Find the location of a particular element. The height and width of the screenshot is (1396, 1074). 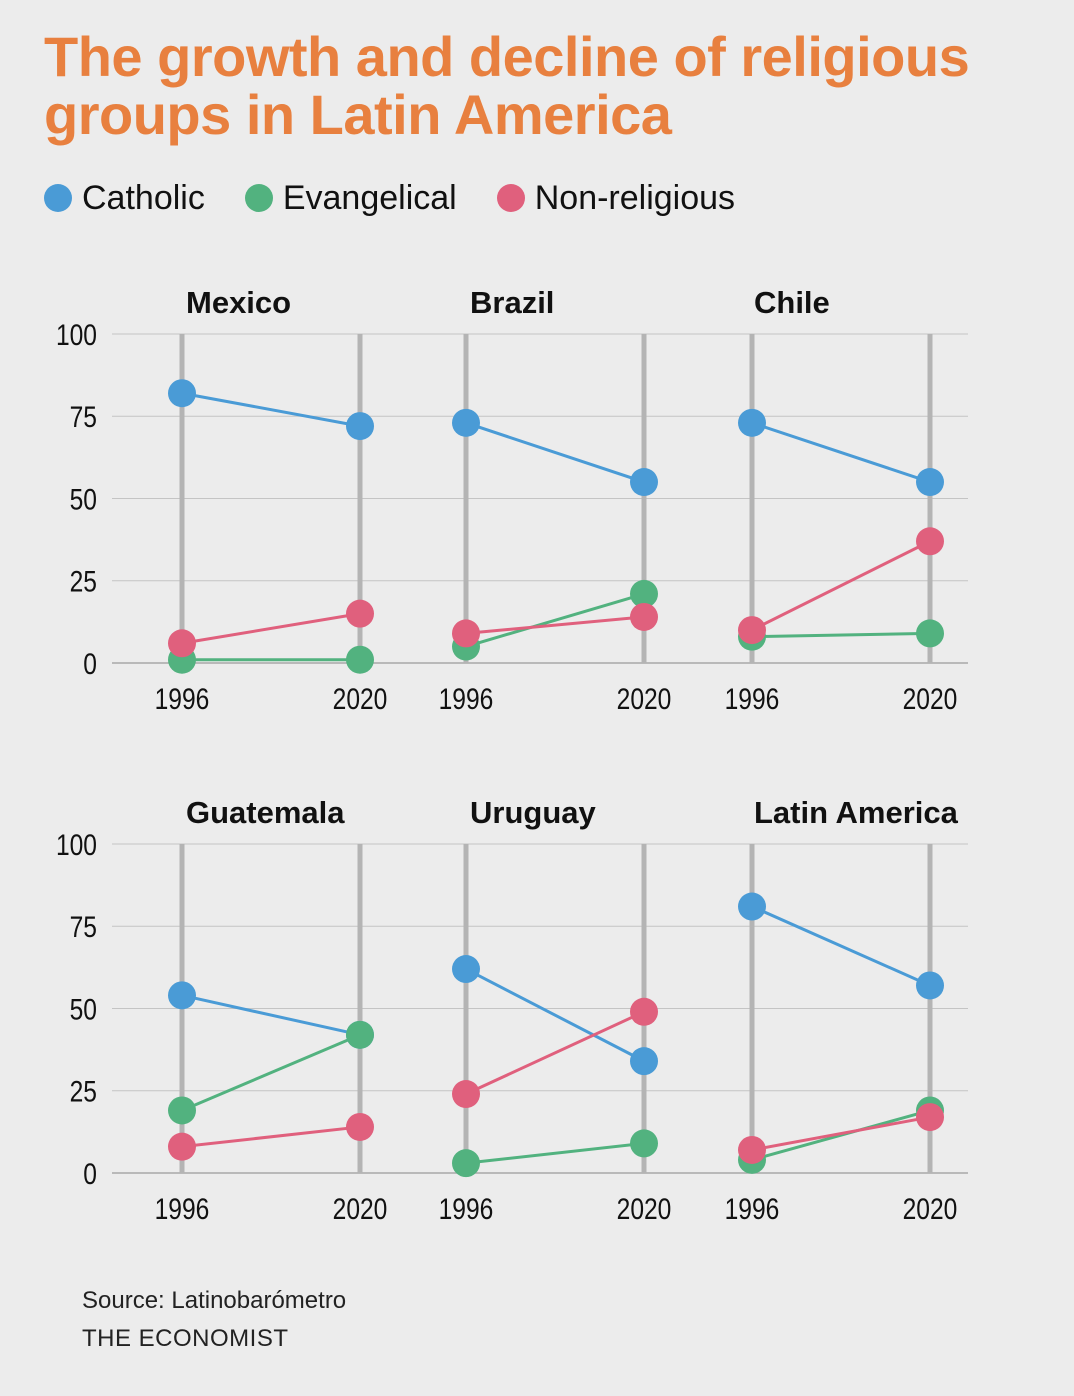

series-line-catholic-uruguay is located at coordinates (555, 1015).